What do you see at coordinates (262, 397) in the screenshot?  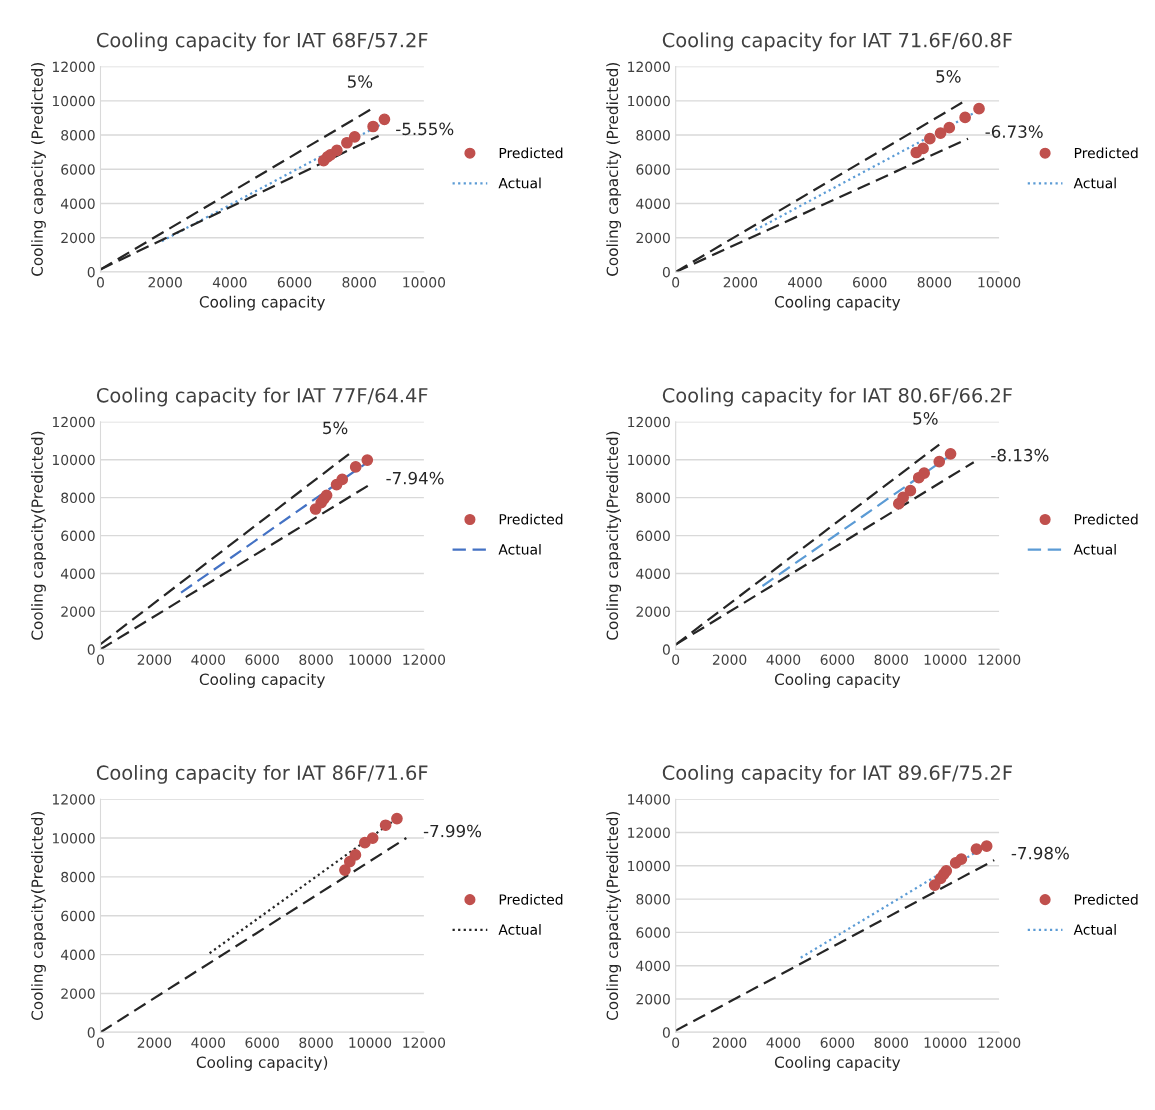 I see `chart-title: Cooling capacity for IAT 77F/64.4F` at bounding box center [262, 397].